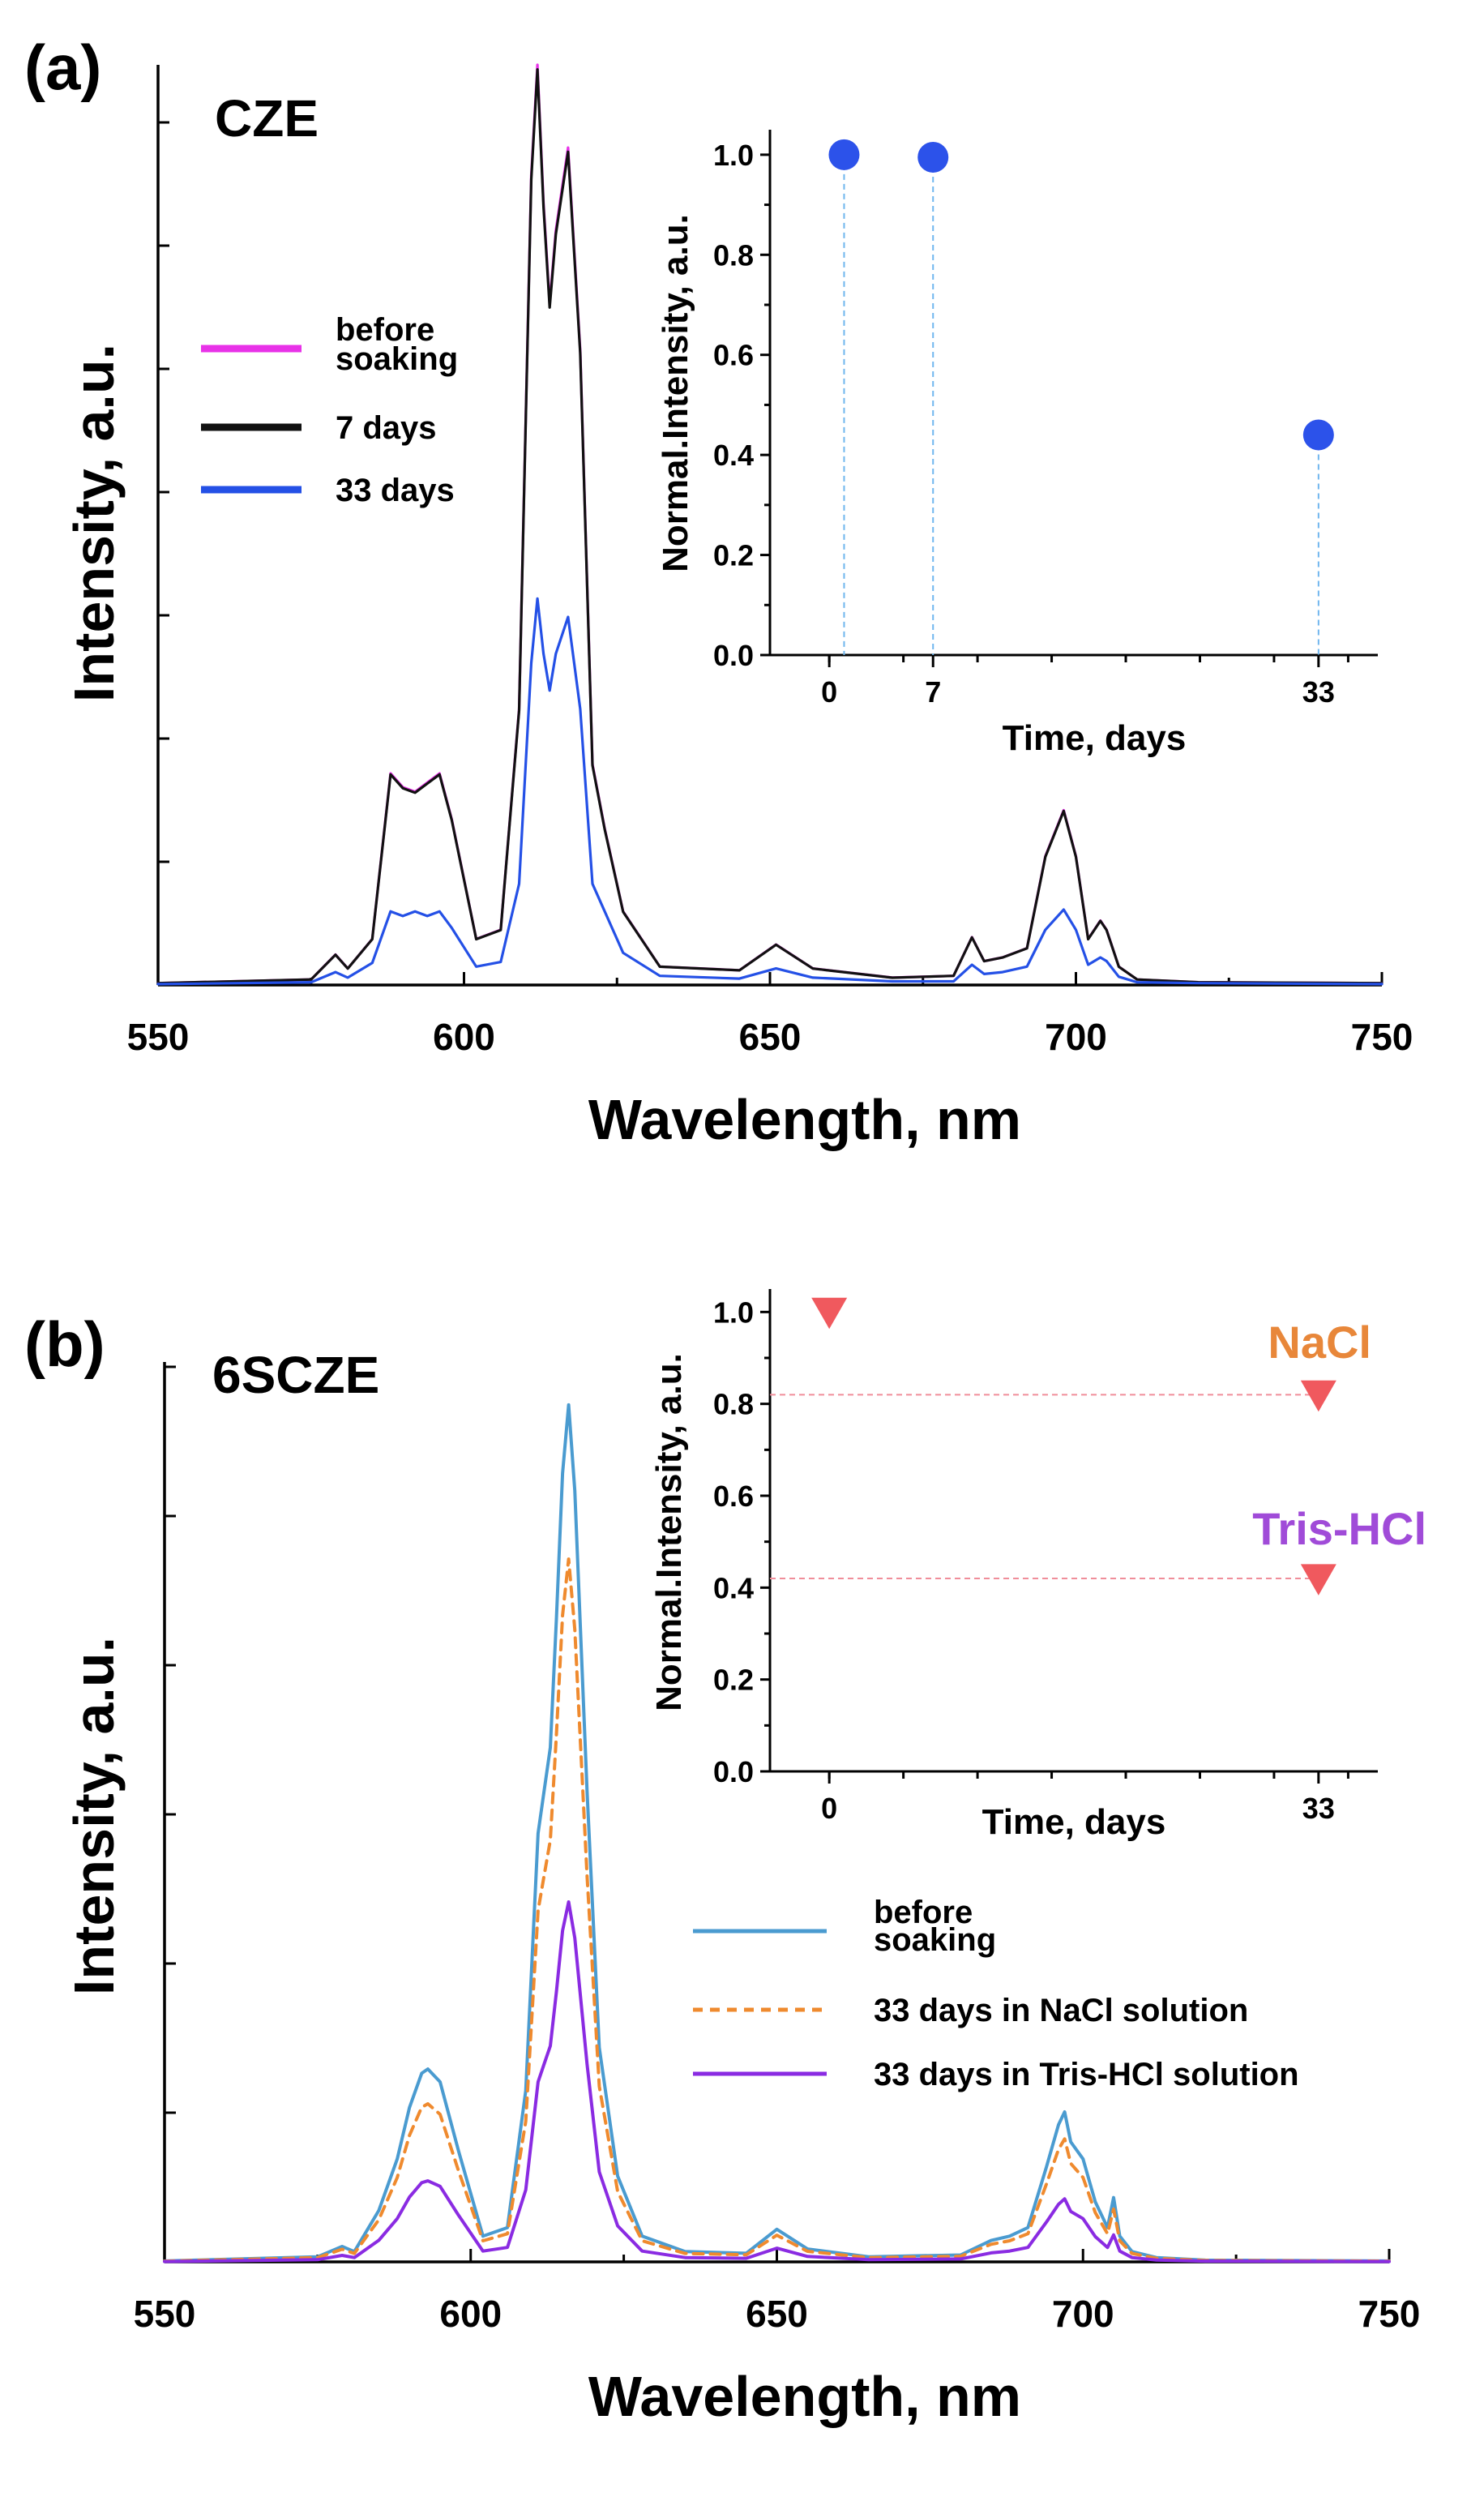 The width and height of the screenshot is (1484, 2514). Describe the element at coordinates (170, 1739) in the screenshot. I see `panel-b-y-ticks` at that location.